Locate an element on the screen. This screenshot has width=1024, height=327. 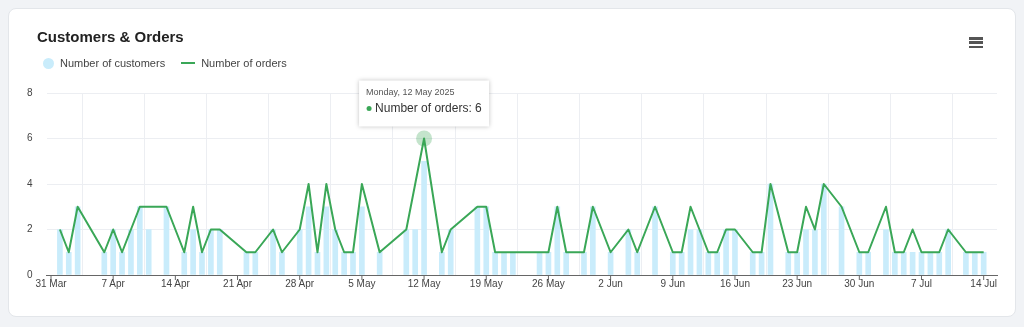
x-tick-label: 5 May is located at coordinates (362, 283).